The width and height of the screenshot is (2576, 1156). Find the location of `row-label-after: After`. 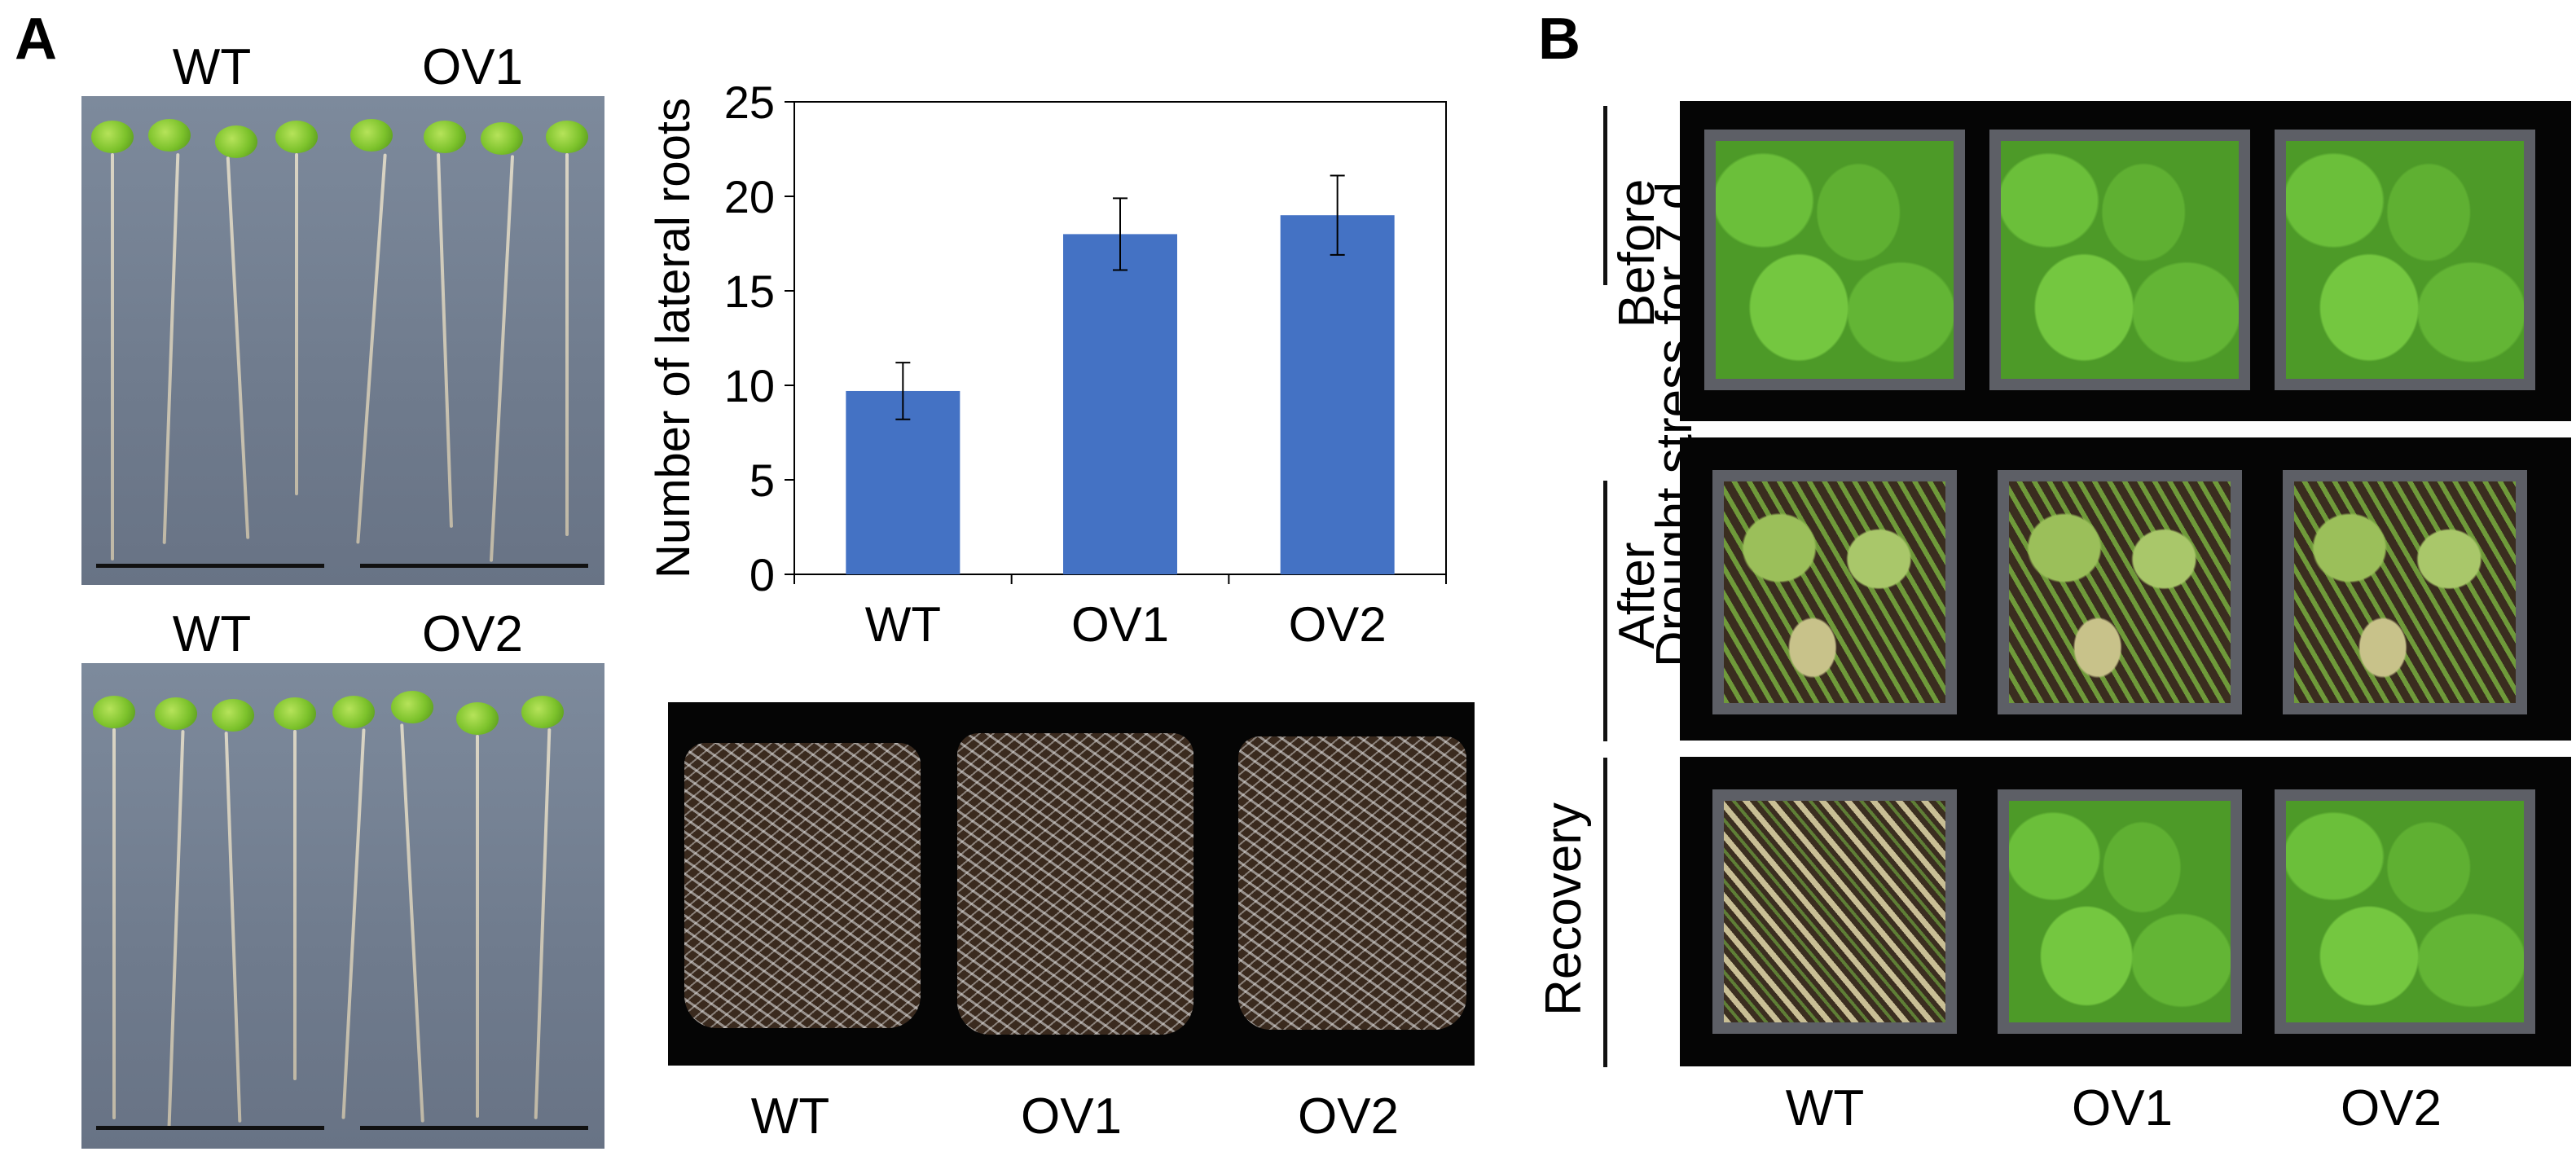

row-label-after: After is located at coordinates (1637, 595).